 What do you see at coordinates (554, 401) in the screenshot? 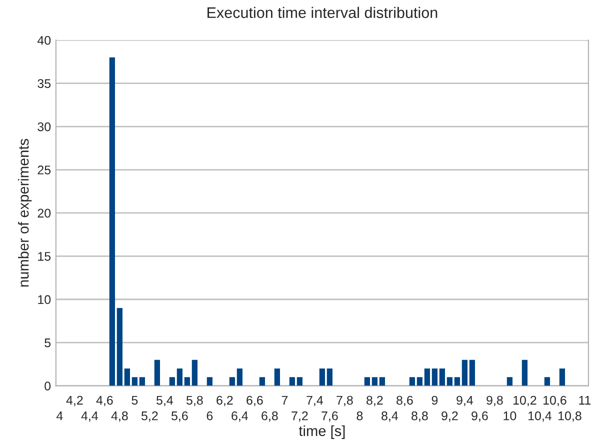
I see `x-tick-label: 10,6` at bounding box center [554, 401].